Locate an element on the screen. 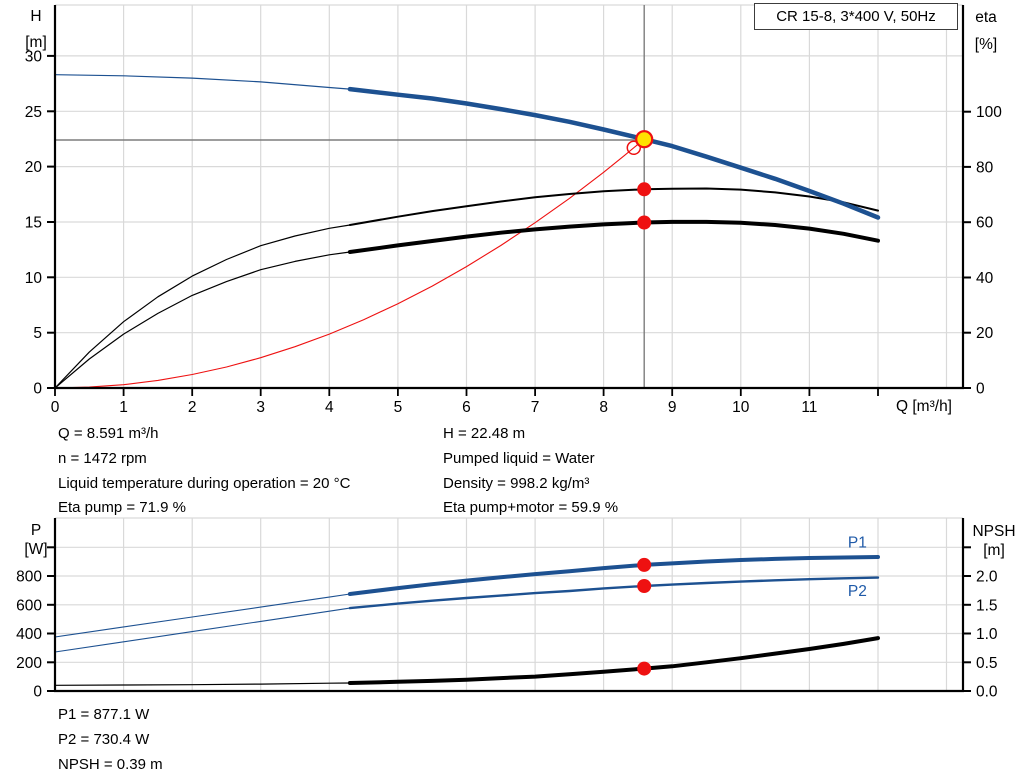 The image size is (1024, 781). npsh-axis-unit: [m] is located at coordinates (994, 550).